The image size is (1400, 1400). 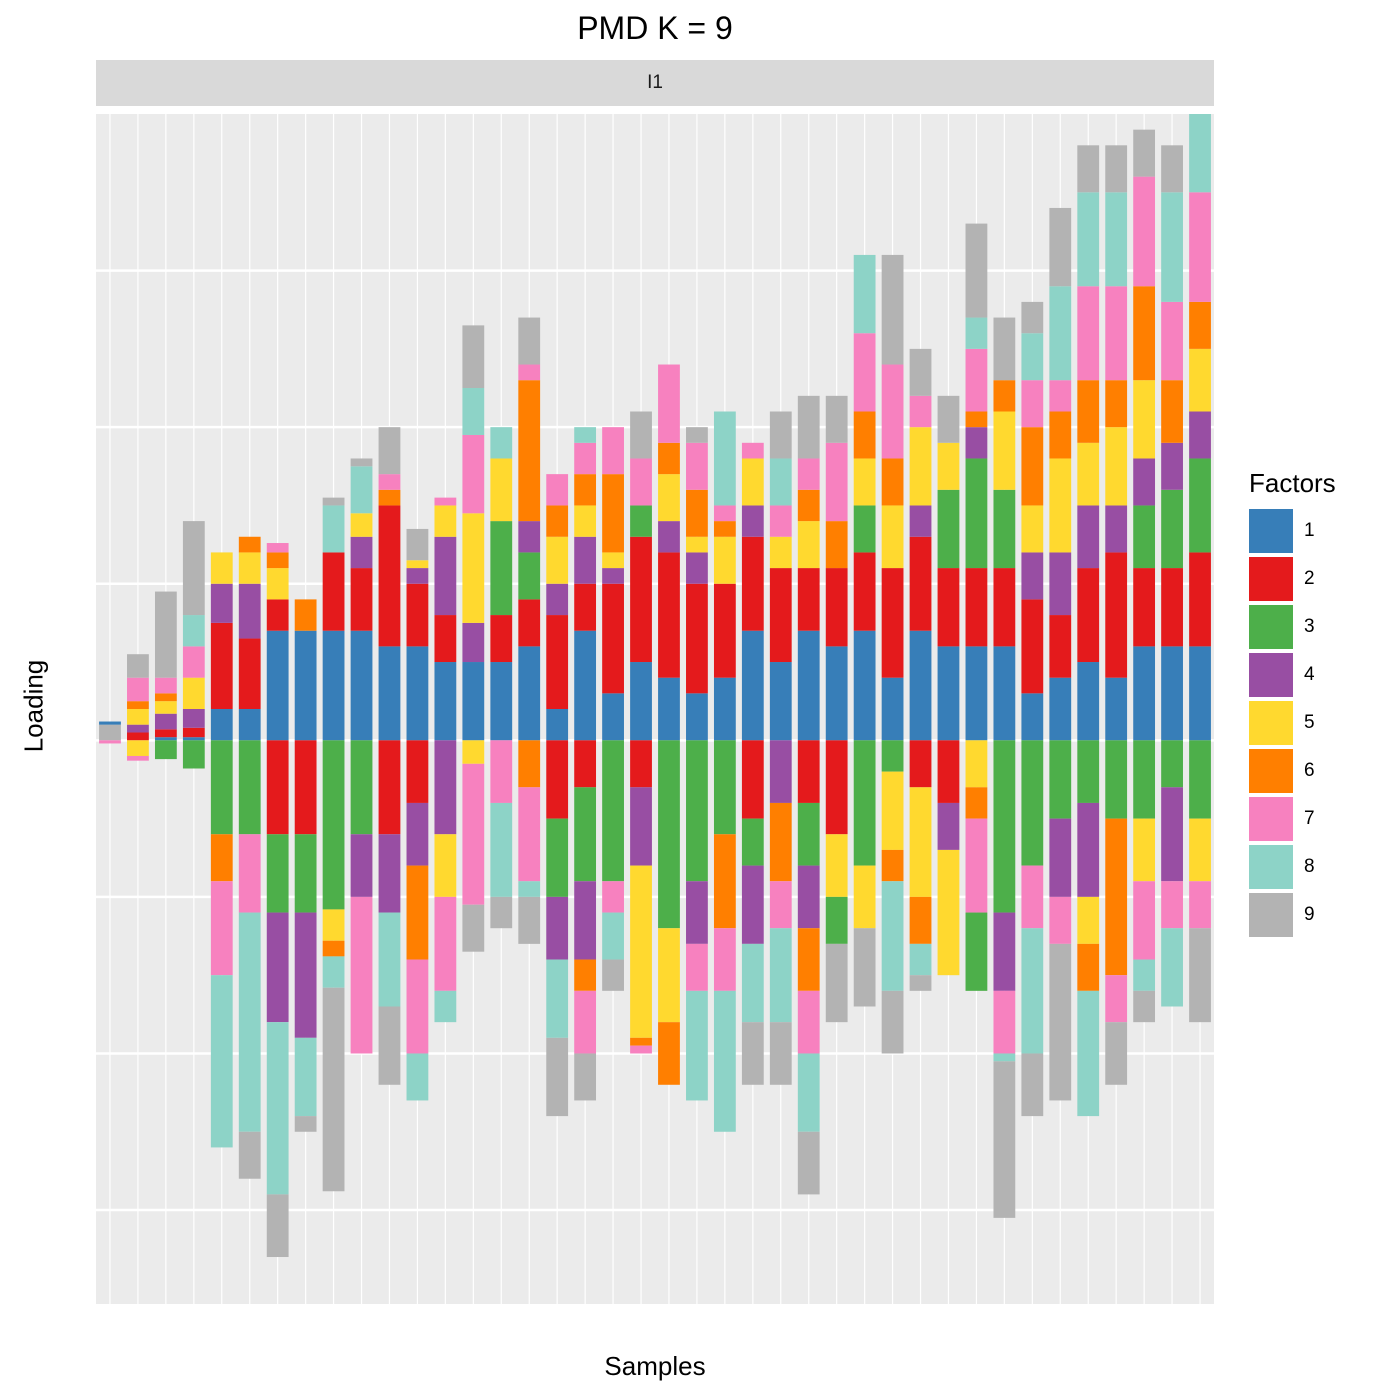 What do you see at coordinates (655, 28) in the screenshot?
I see `chart-title: PMD K = 9` at bounding box center [655, 28].